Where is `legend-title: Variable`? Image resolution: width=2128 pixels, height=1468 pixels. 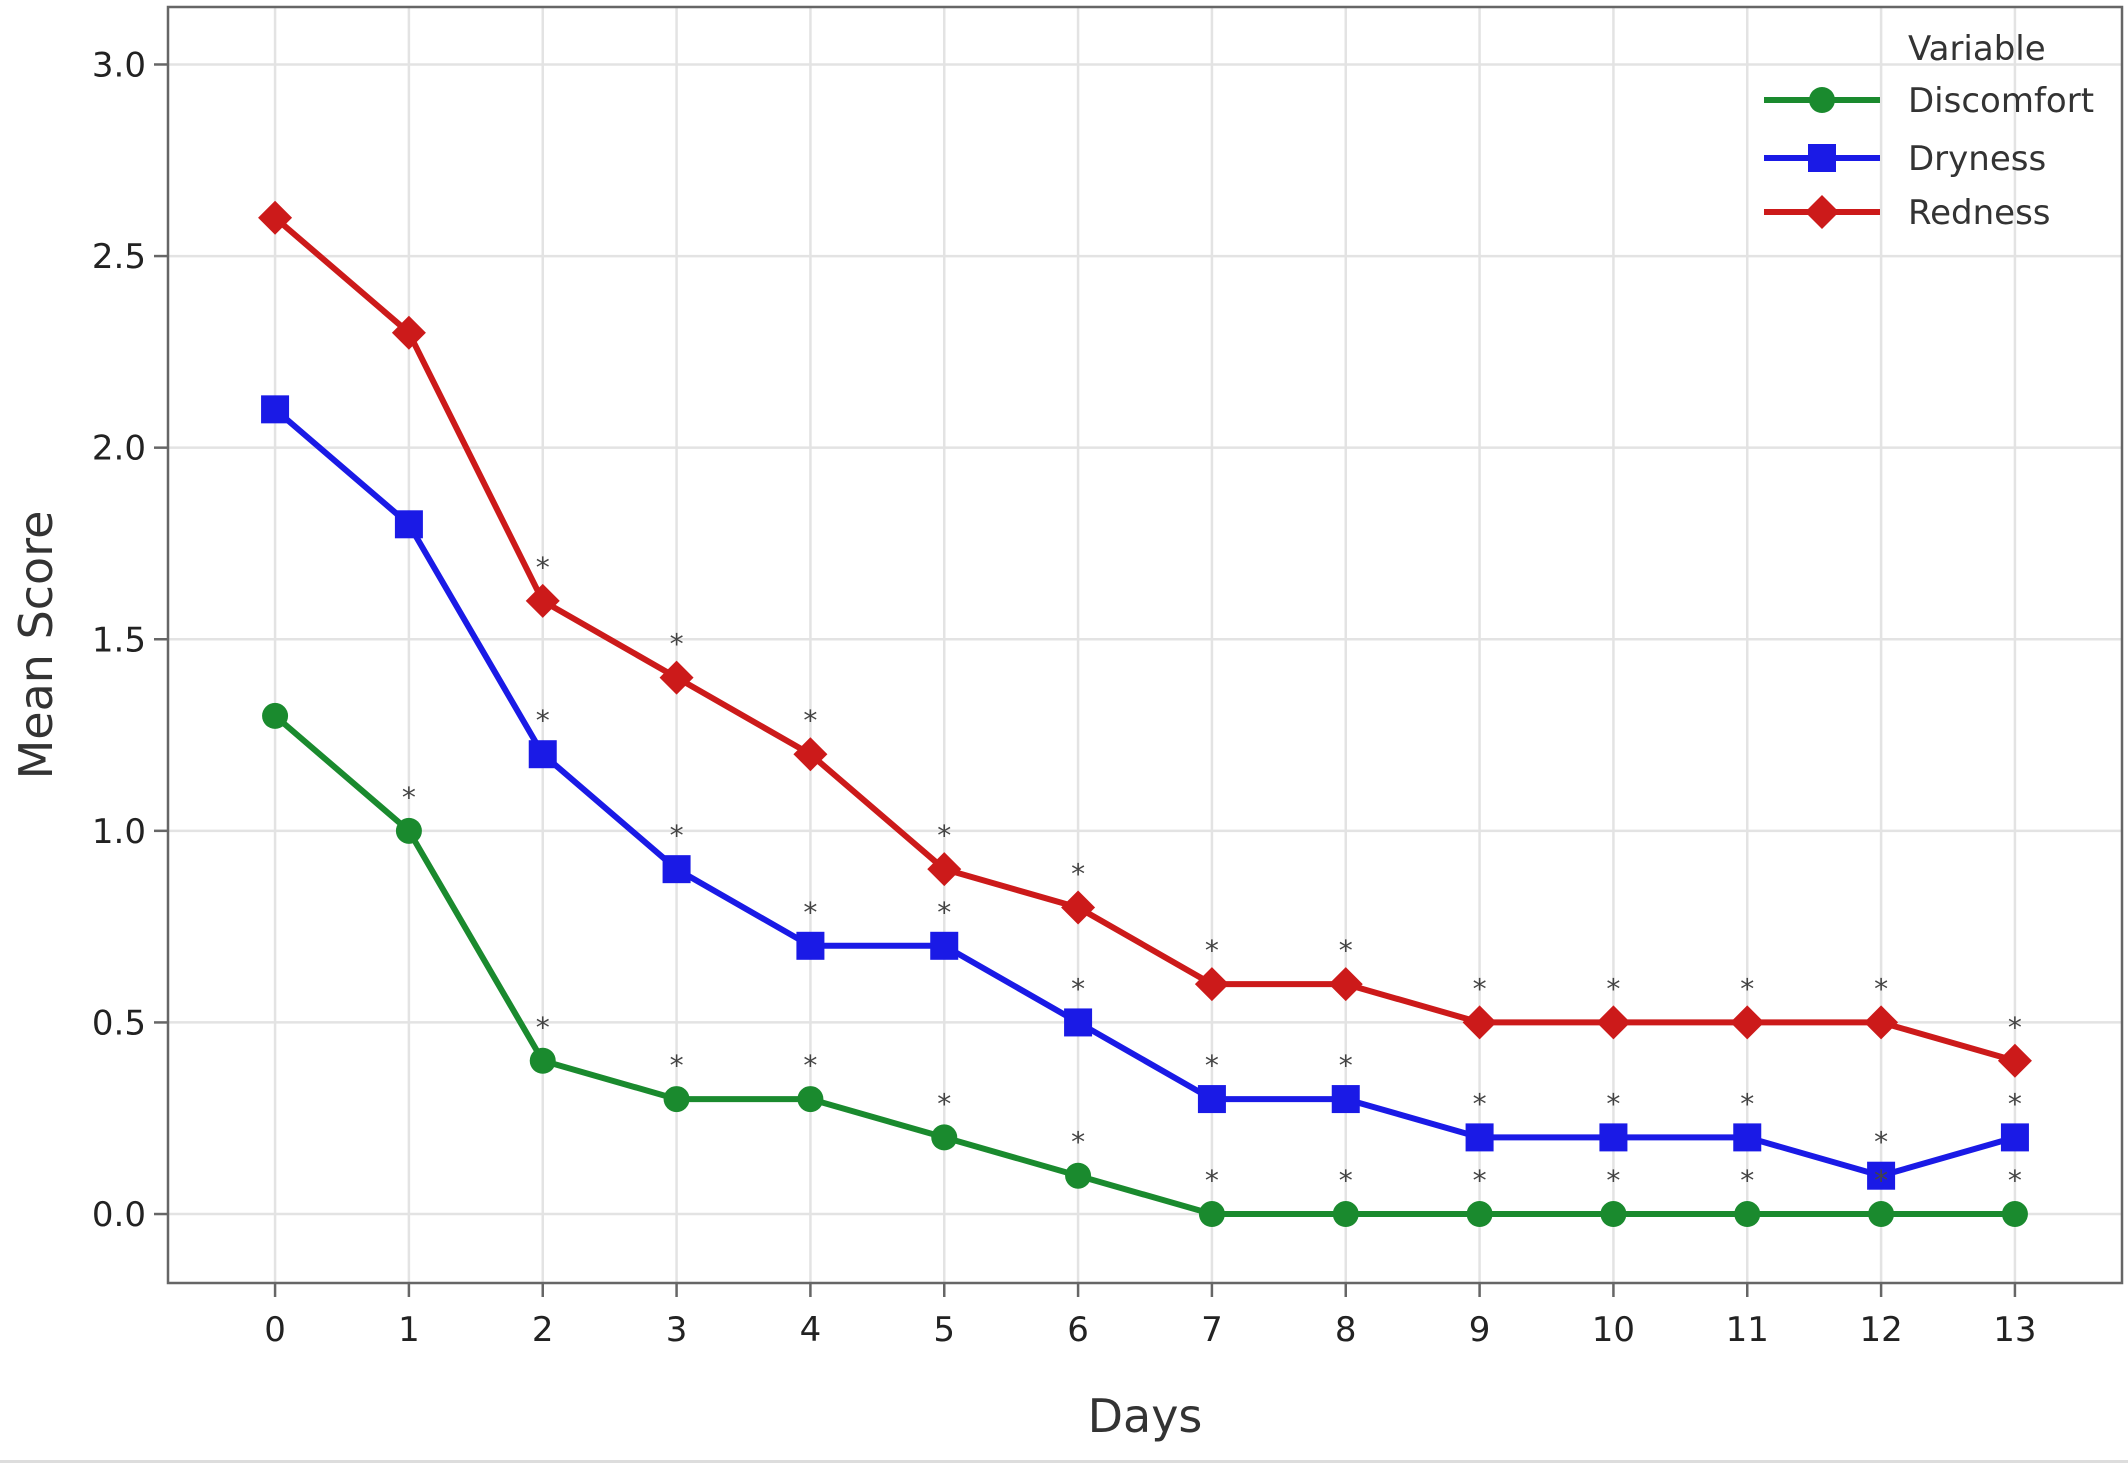 legend-title: Variable is located at coordinates (1977, 49).